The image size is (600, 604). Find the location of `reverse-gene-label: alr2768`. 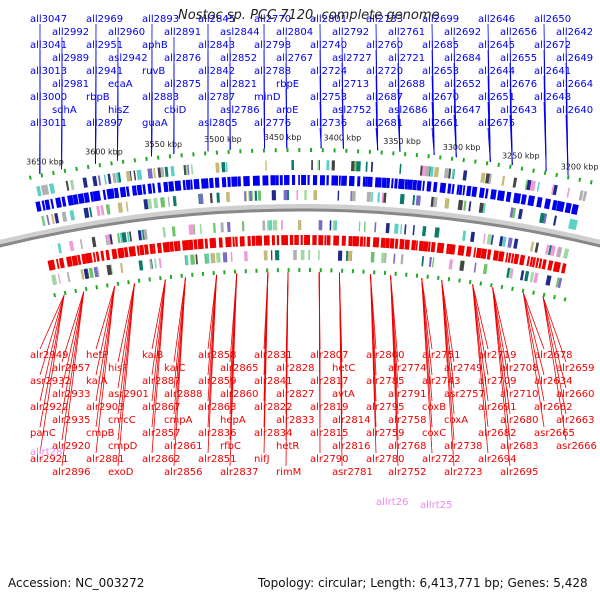

reverse-gene-label: alr2768 is located at coordinates (407, 446).